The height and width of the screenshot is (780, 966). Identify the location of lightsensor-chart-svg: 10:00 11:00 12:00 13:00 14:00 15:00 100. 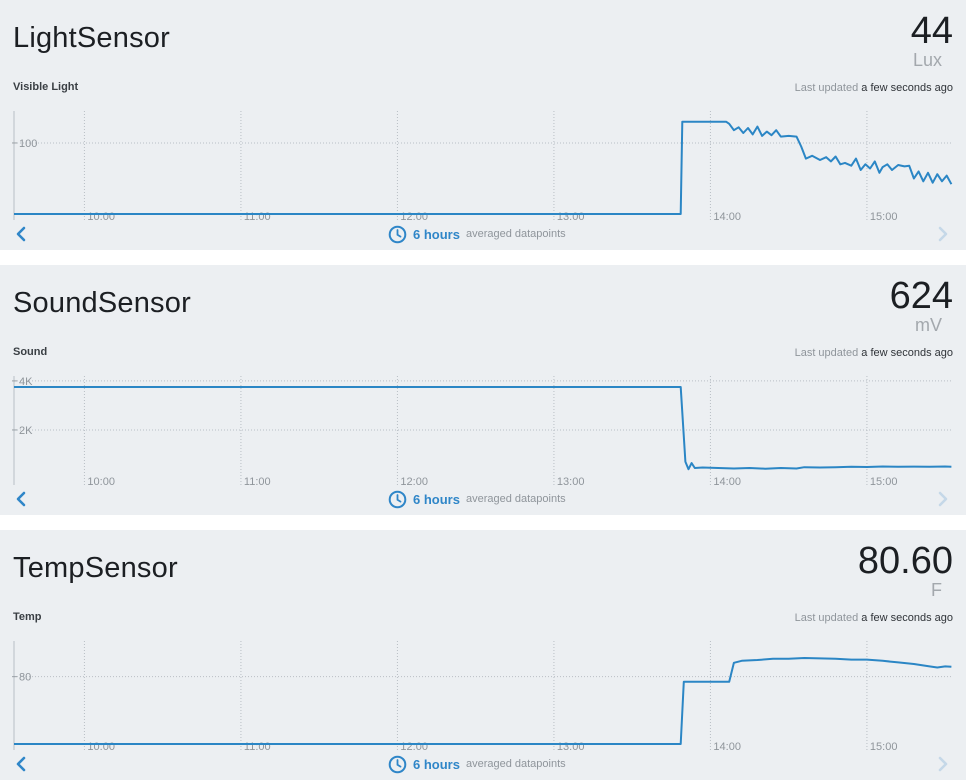
(482, 167).